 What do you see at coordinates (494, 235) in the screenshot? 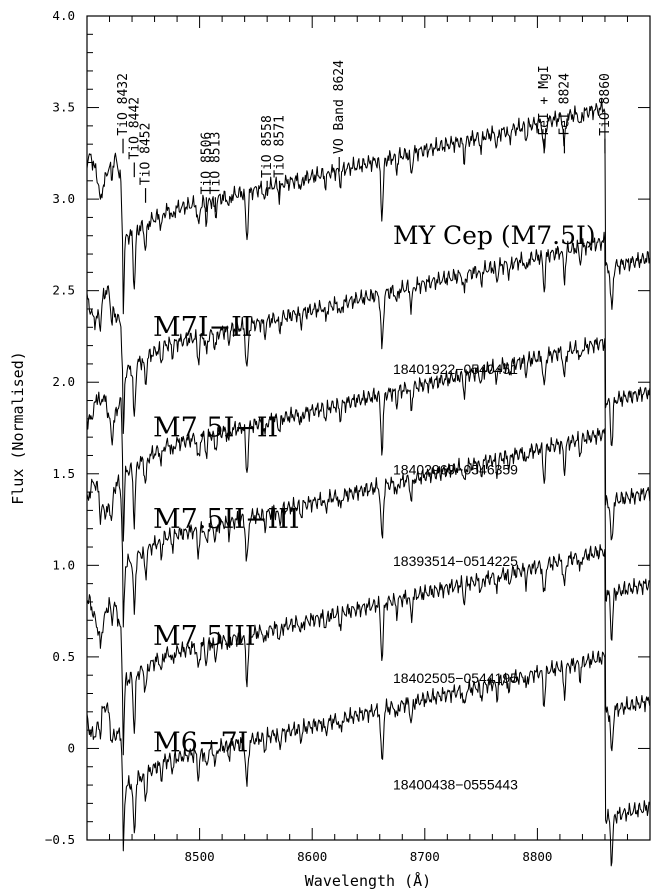
I see `spectral-type-label: MY Cep (M7.5I)` at bounding box center [494, 235].